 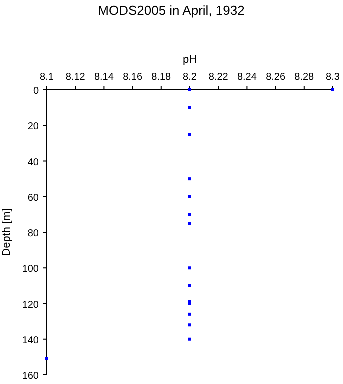 What do you see at coordinates (171, 10) in the screenshot?
I see `chart-title: MODS2005 in April, 1932` at bounding box center [171, 10].